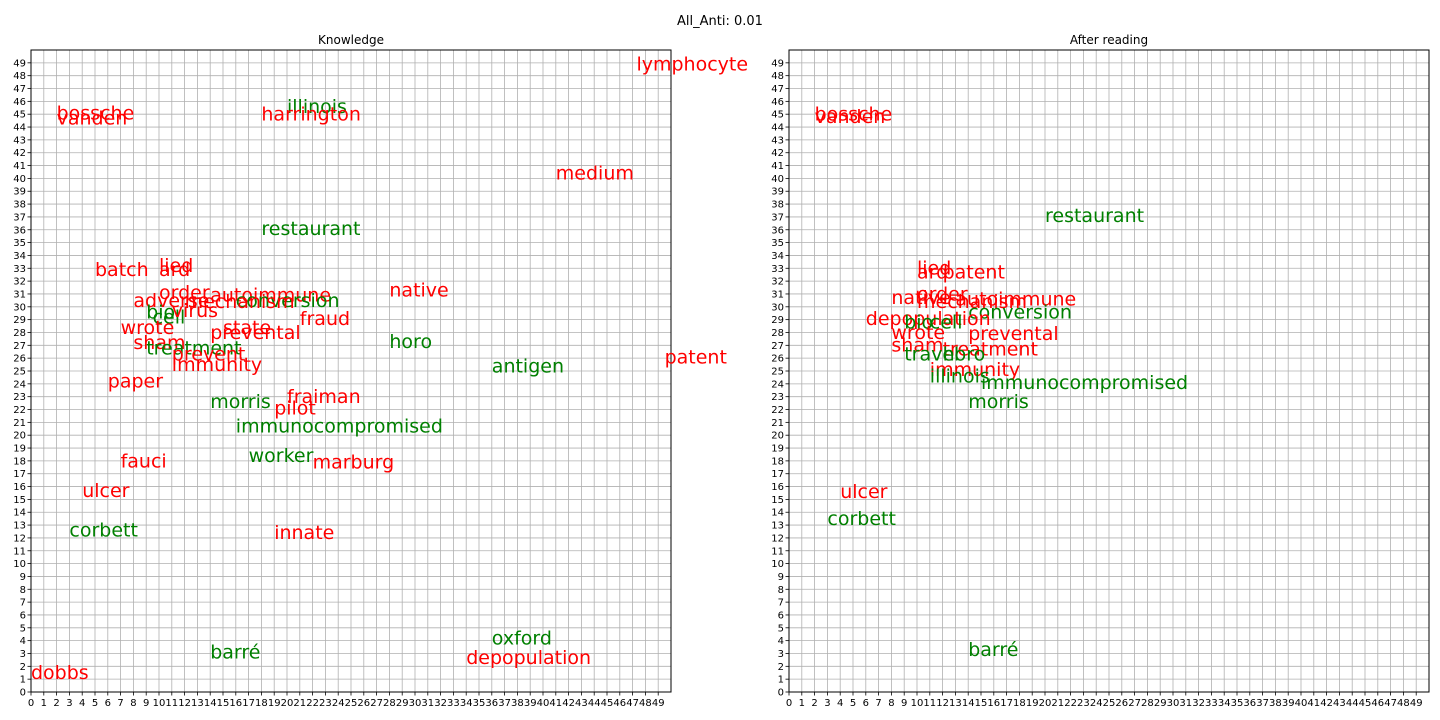  Describe the element at coordinates (415, 703) in the screenshot. I see `x-tick-label: 30` at that location.